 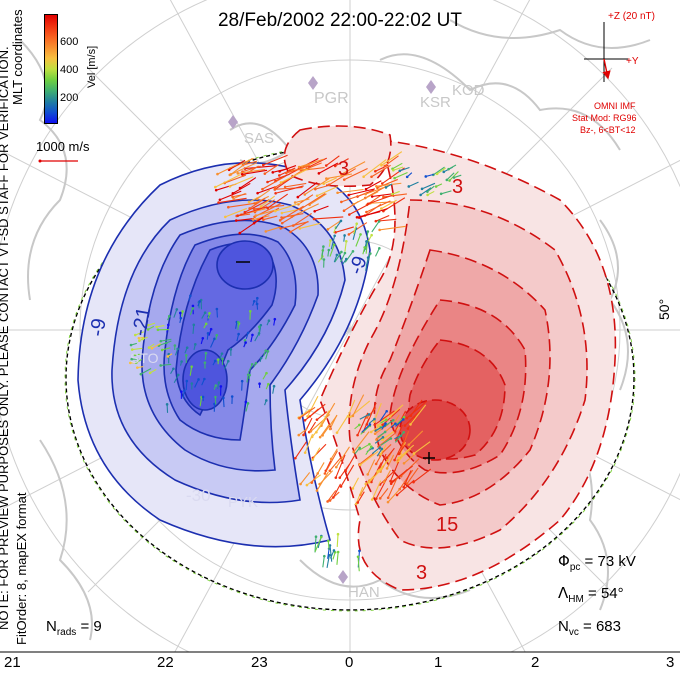 What do you see at coordinates (535, 662) in the screenshot?
I see `mlt-2: 2` at bounding box center [535, 662].